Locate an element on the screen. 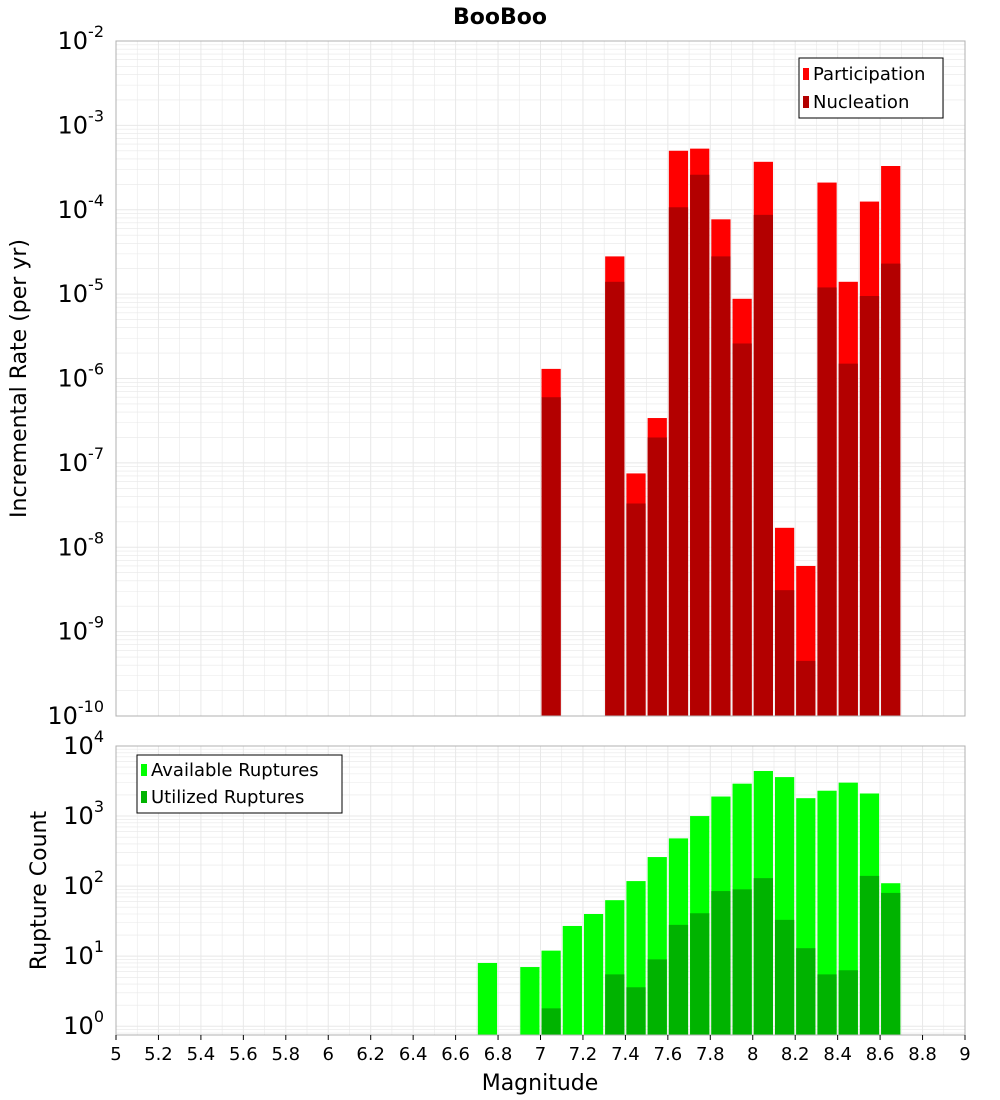 The height and width of the screenshot is (1100, 1000). x-tick-label: 8.2 is located at coordinates (795, 1054).